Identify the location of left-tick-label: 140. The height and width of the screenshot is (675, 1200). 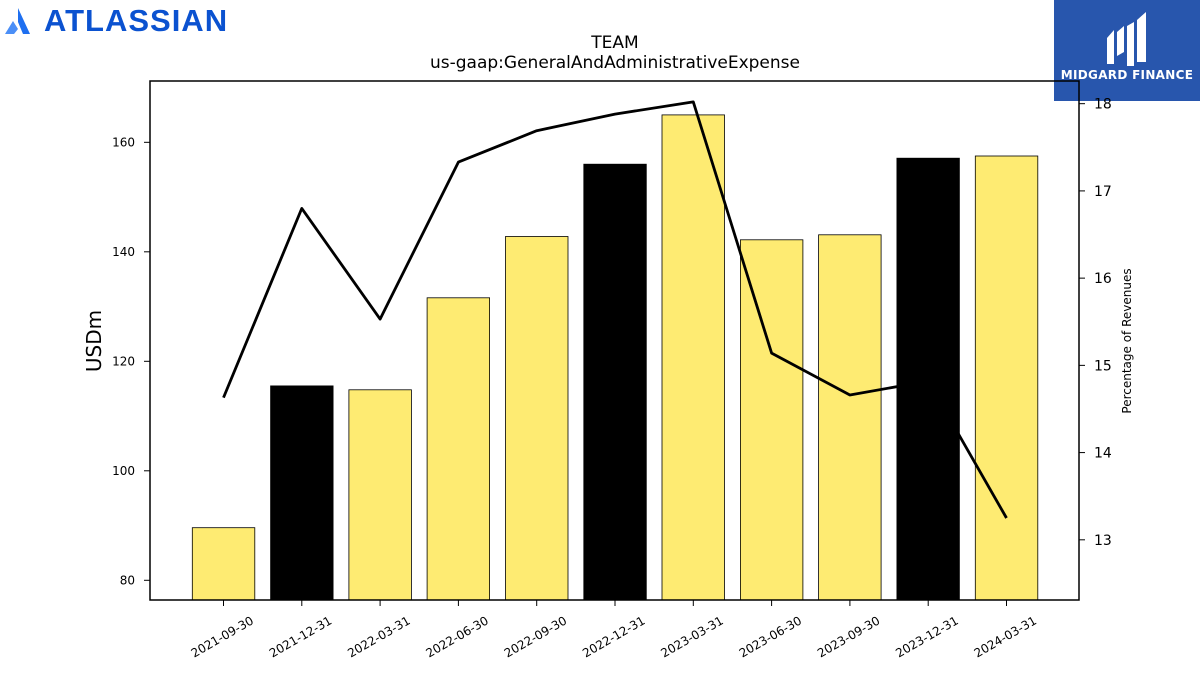
(123, 252).